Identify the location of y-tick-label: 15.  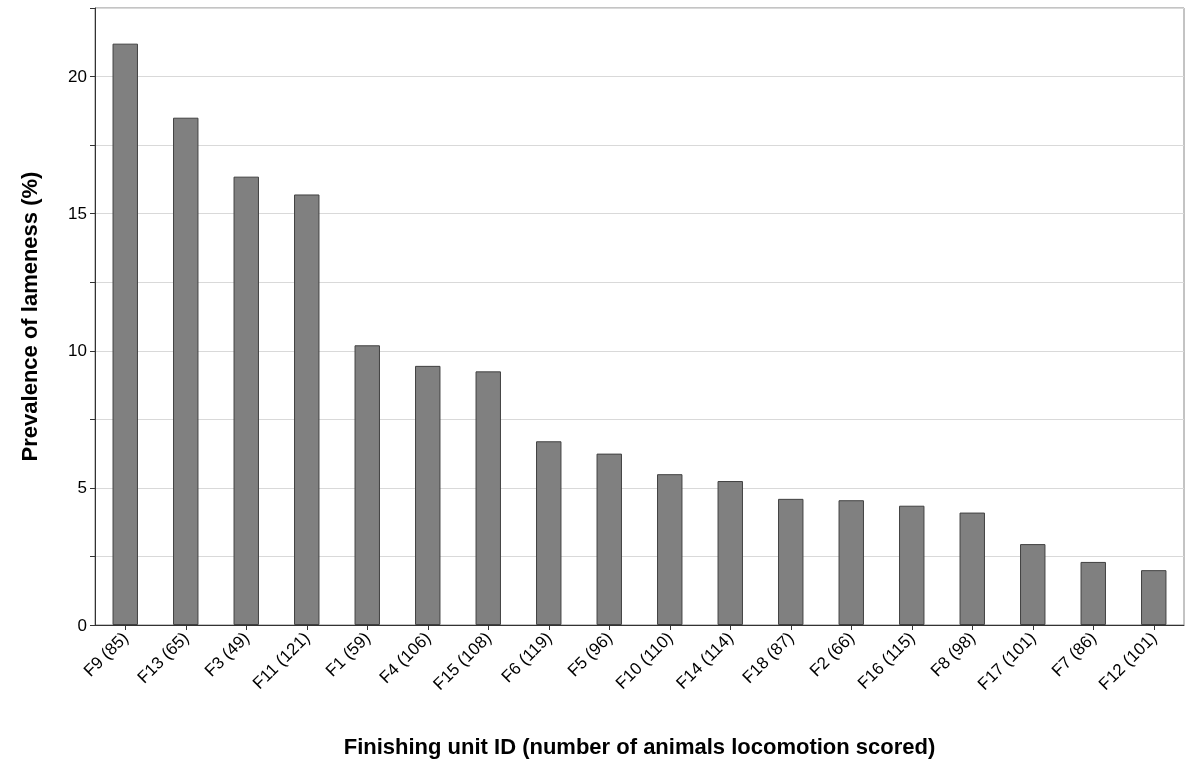
(77, 214).